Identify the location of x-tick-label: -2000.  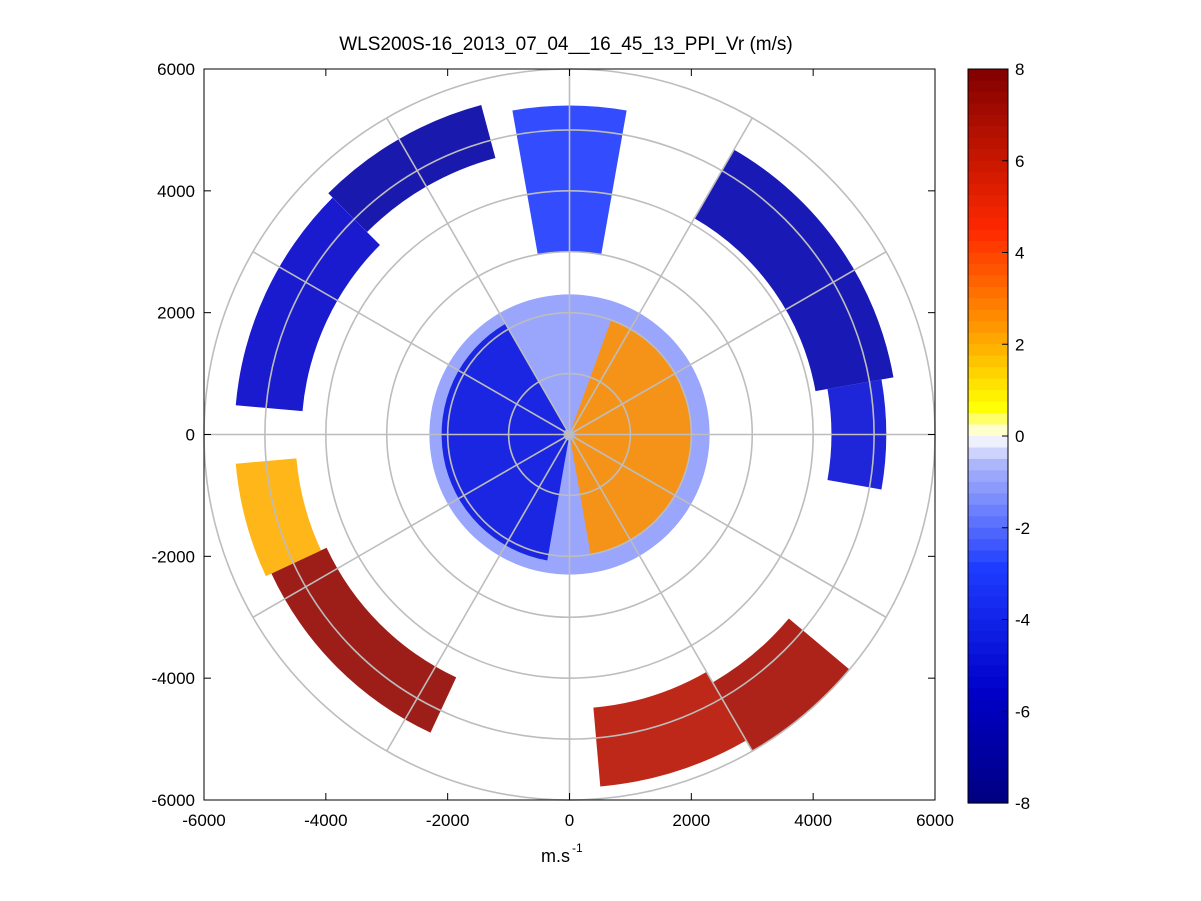
(447, 820).